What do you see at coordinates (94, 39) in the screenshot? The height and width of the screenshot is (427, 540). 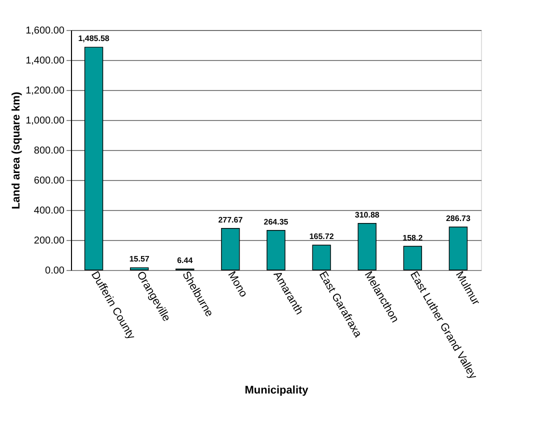 I see `data-label: 1,485.58` at bounding box center [94, 39].